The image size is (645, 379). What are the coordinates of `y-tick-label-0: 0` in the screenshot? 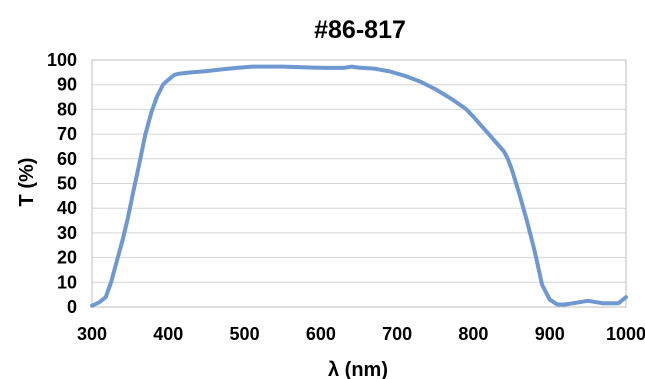 It's located at (72, 307).